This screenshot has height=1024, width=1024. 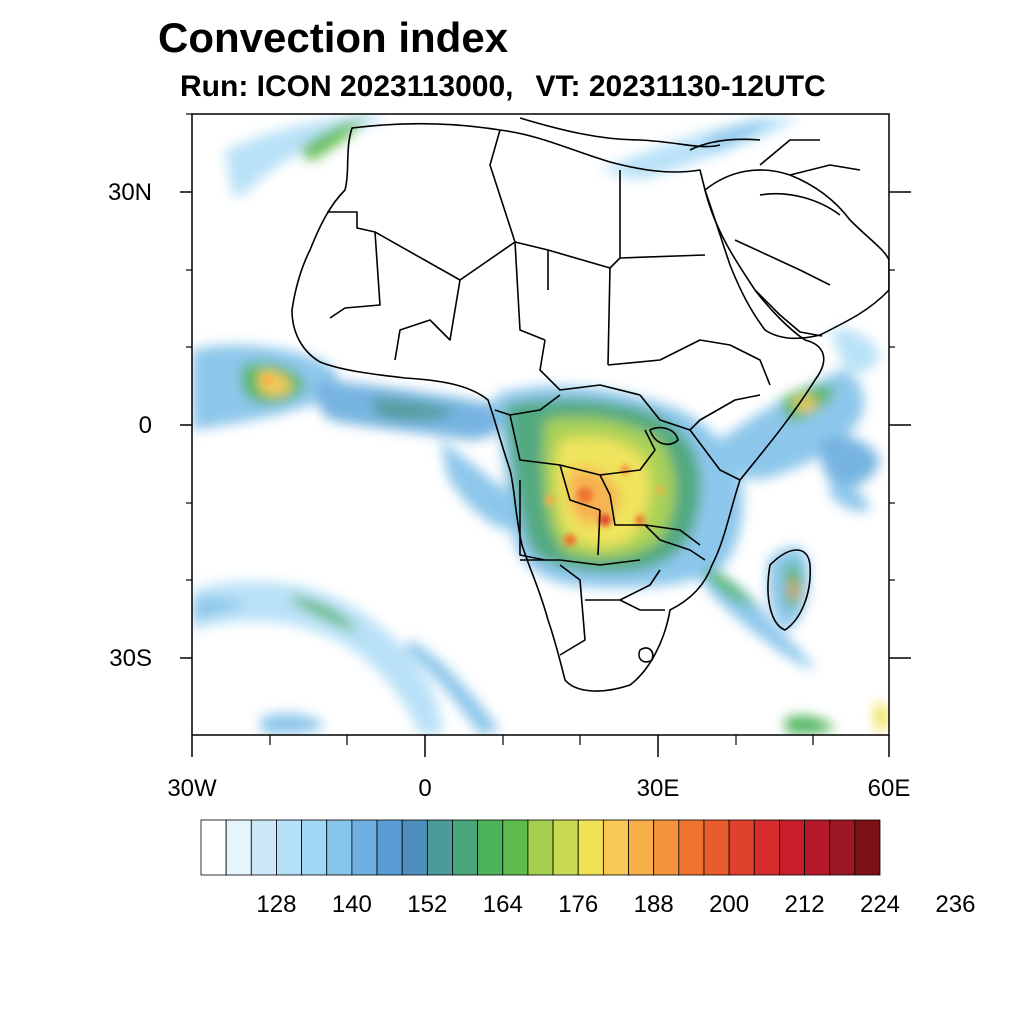 What do you see at coordinates (192, 788) in the screenshot?
I see `lon-label-30w: 30W` at bounding box center [192, 788].